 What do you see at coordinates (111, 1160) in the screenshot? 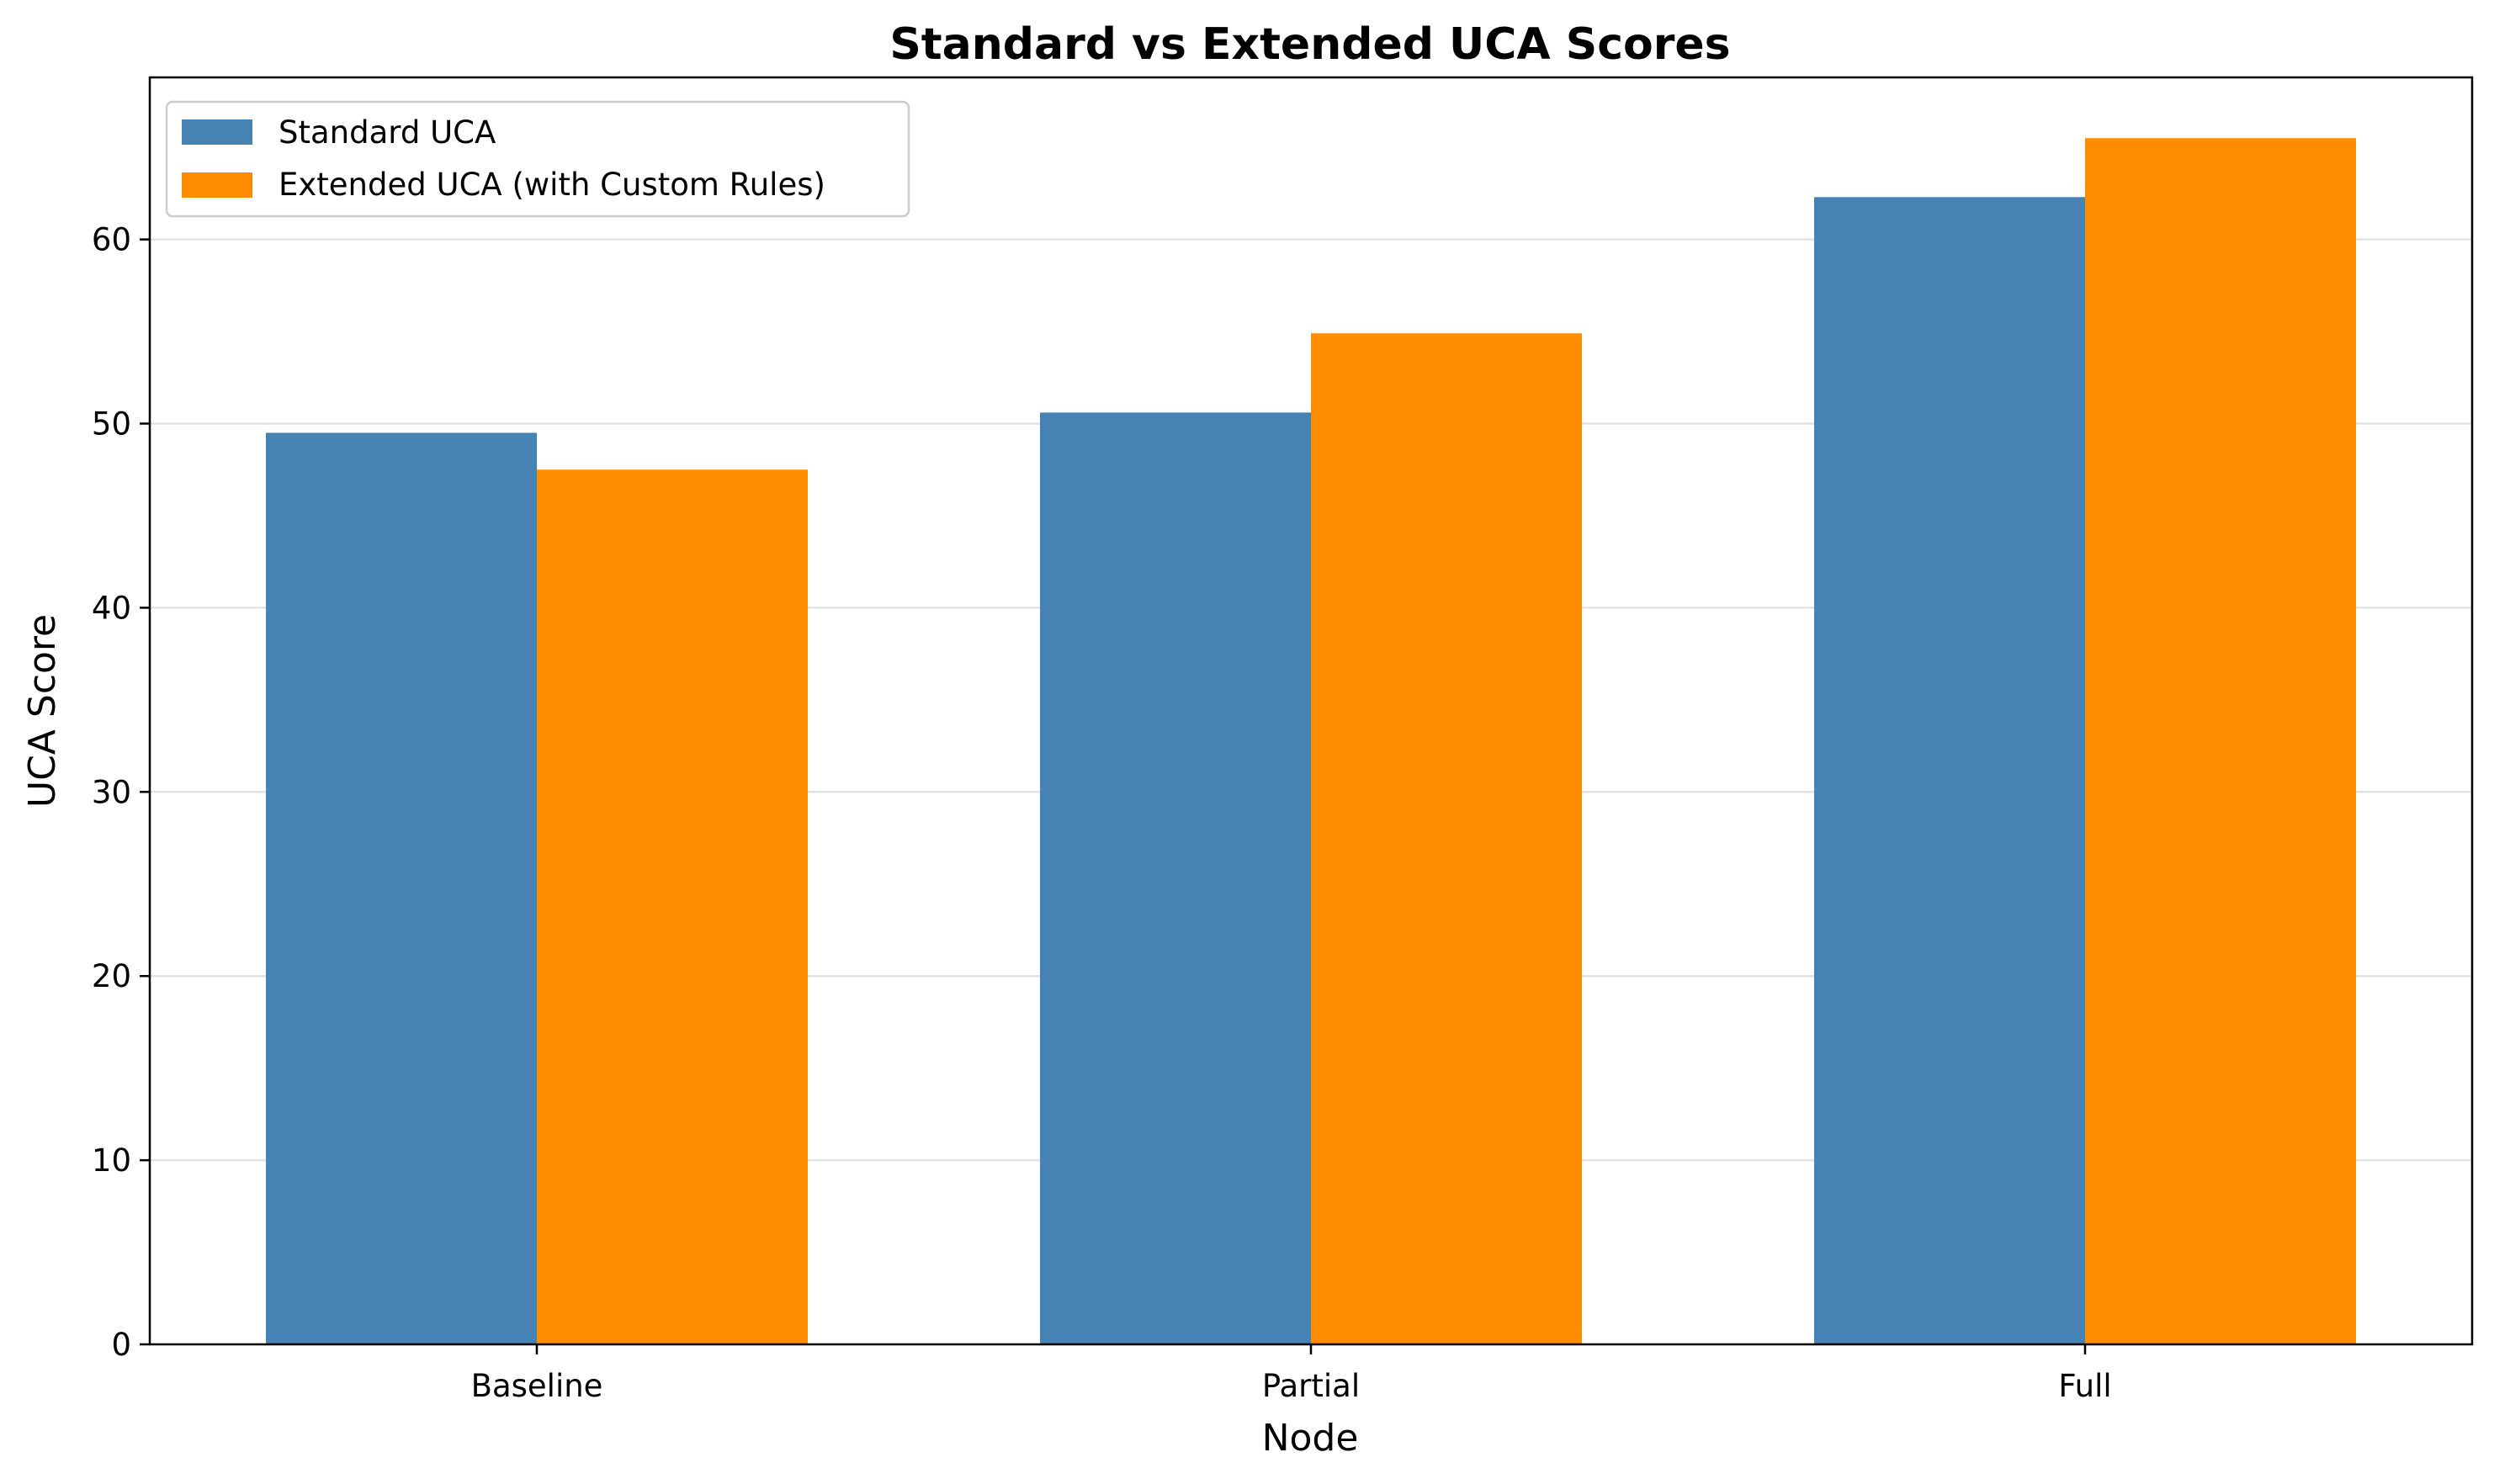
I see `y-tick-label-10: 10` at bounding box center [111, 1160].